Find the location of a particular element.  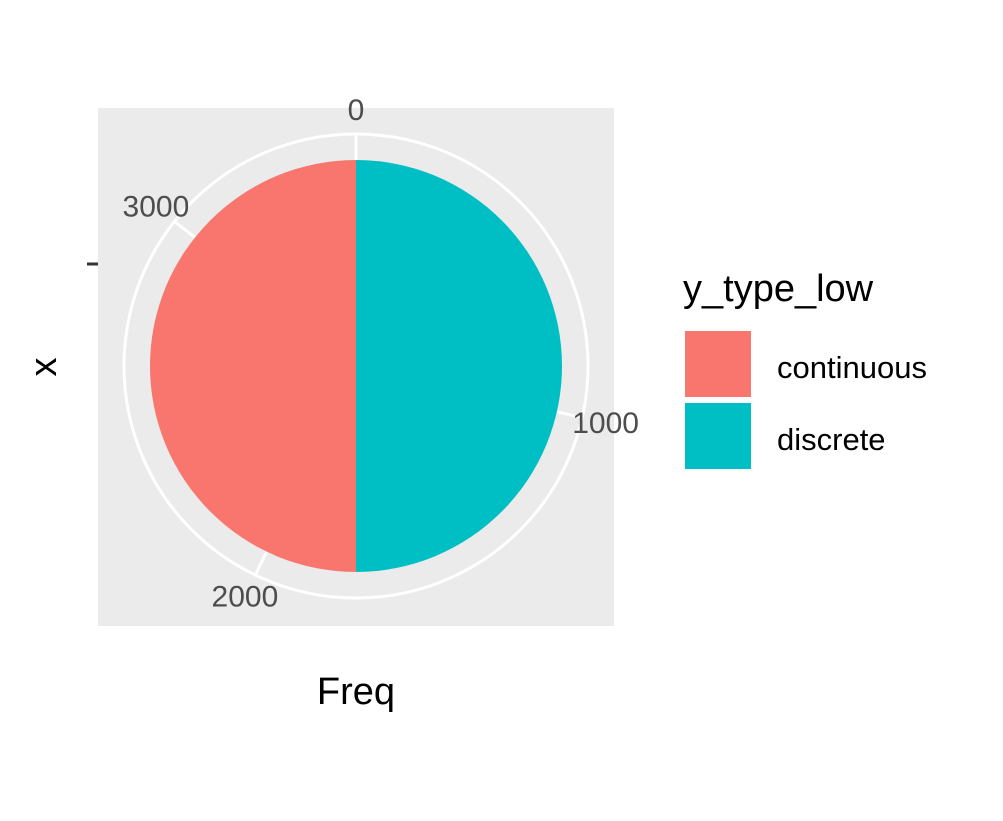

x-axis-title: Freq is located at coordinates (356, 692).